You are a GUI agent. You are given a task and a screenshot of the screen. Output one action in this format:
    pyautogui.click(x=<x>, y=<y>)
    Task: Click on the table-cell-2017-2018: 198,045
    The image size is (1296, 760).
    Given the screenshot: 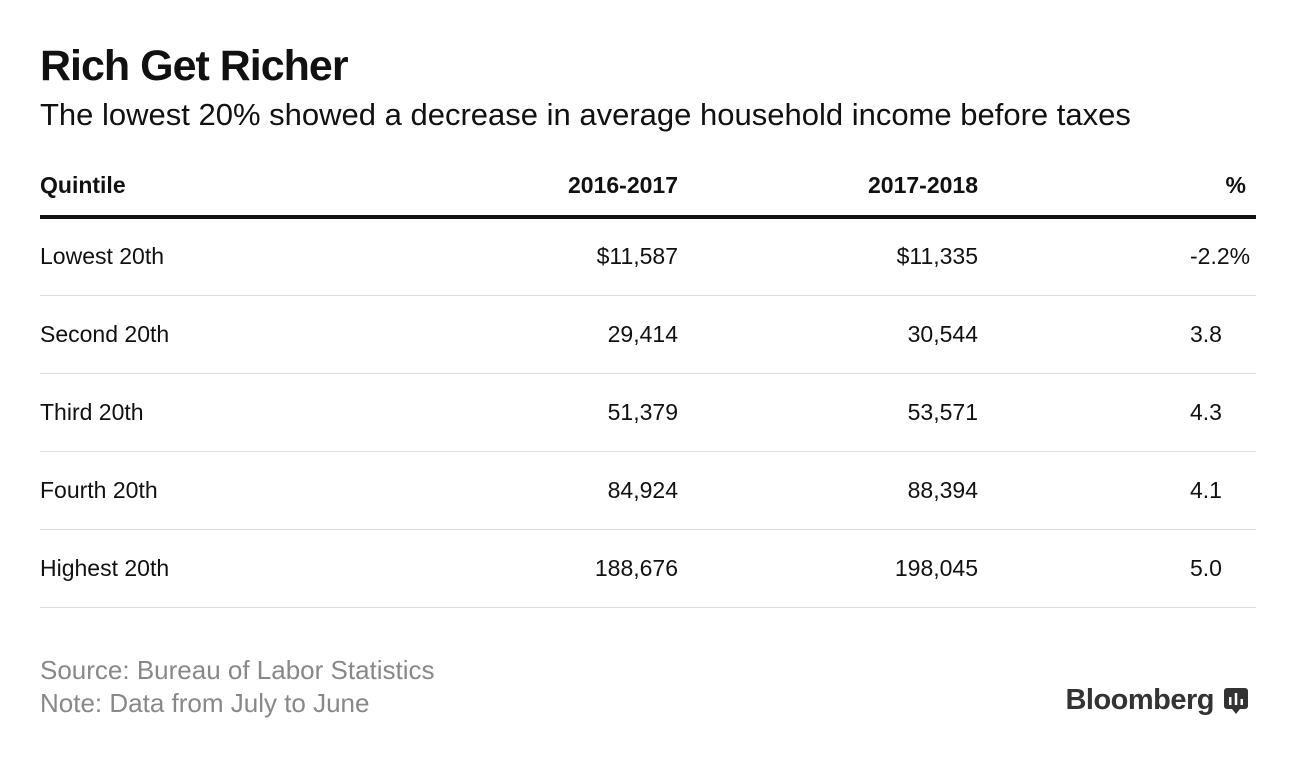 What is the action you would take?
    pyautogui.click(x=828, y=568)
    